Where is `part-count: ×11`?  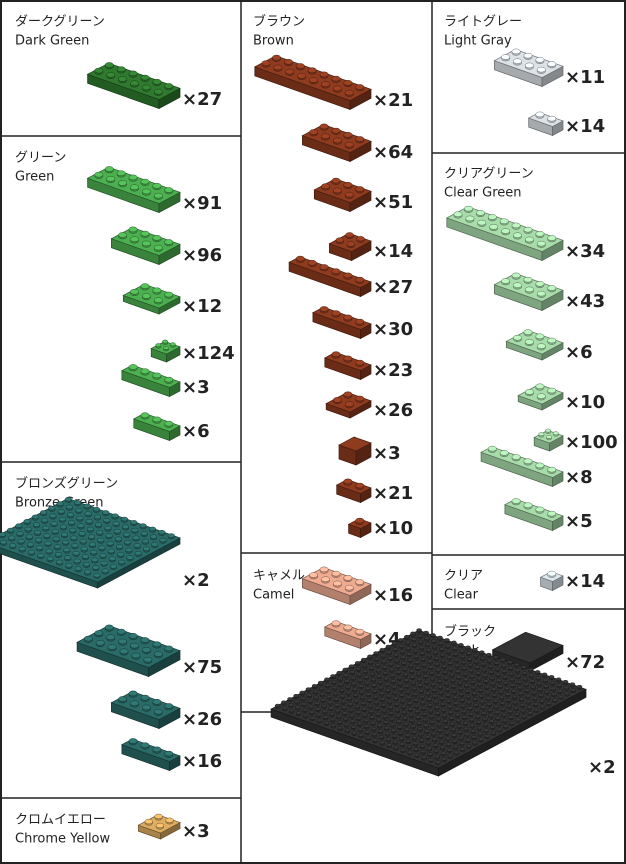
part-count: ×11 is located at coordinates (585, 77).